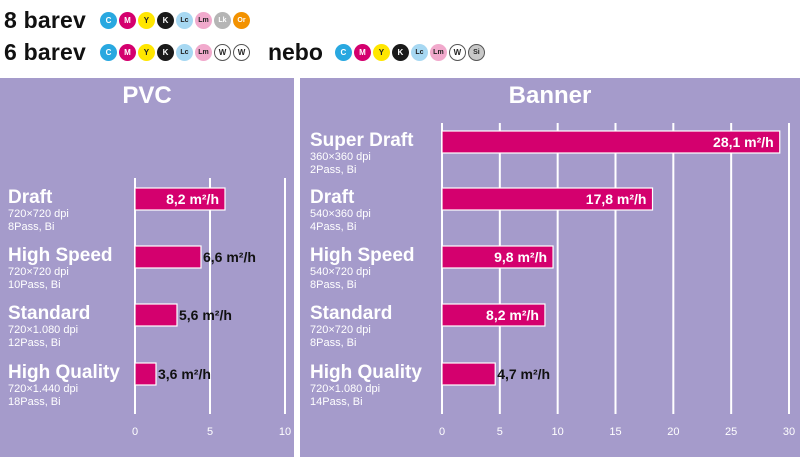 This screenshot has width=800, height=457. What do you see at coordinates (523, 374) in the screenshot?
I see `bar-value-label: 4,7 m²/h` at bounding box center [523, 374].